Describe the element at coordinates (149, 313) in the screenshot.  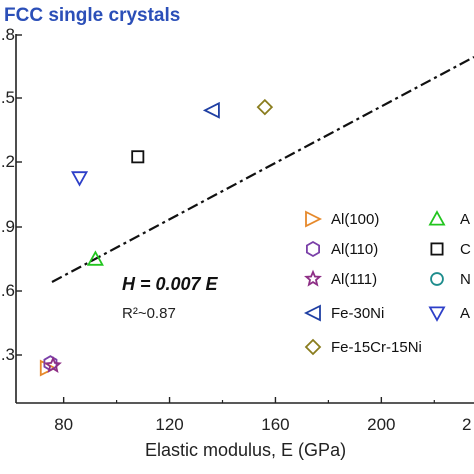
I see `fit-r2: R²~0.87` at that location.